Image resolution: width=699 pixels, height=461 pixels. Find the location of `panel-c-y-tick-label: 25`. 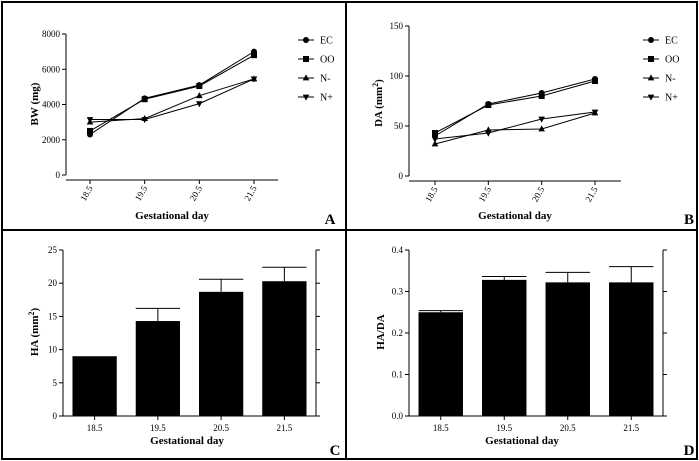

panel-c-y-tick-label: 25 is located at coordinates (53, 250).